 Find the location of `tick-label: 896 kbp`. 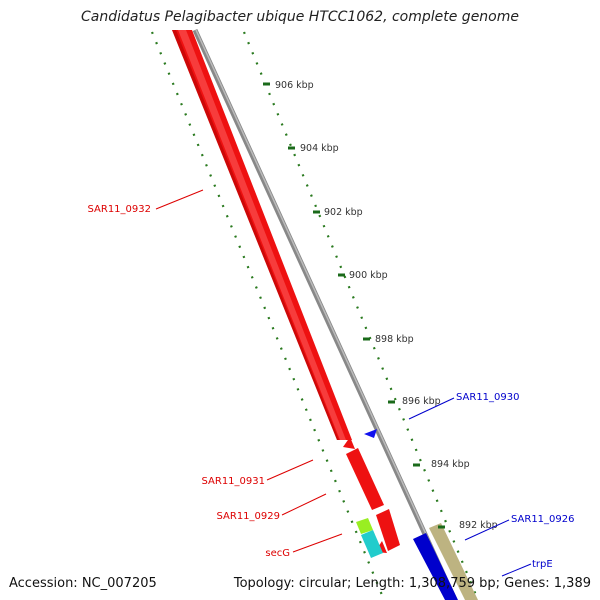

tick-label: 896 kbp is located at coordinates (421, 401).